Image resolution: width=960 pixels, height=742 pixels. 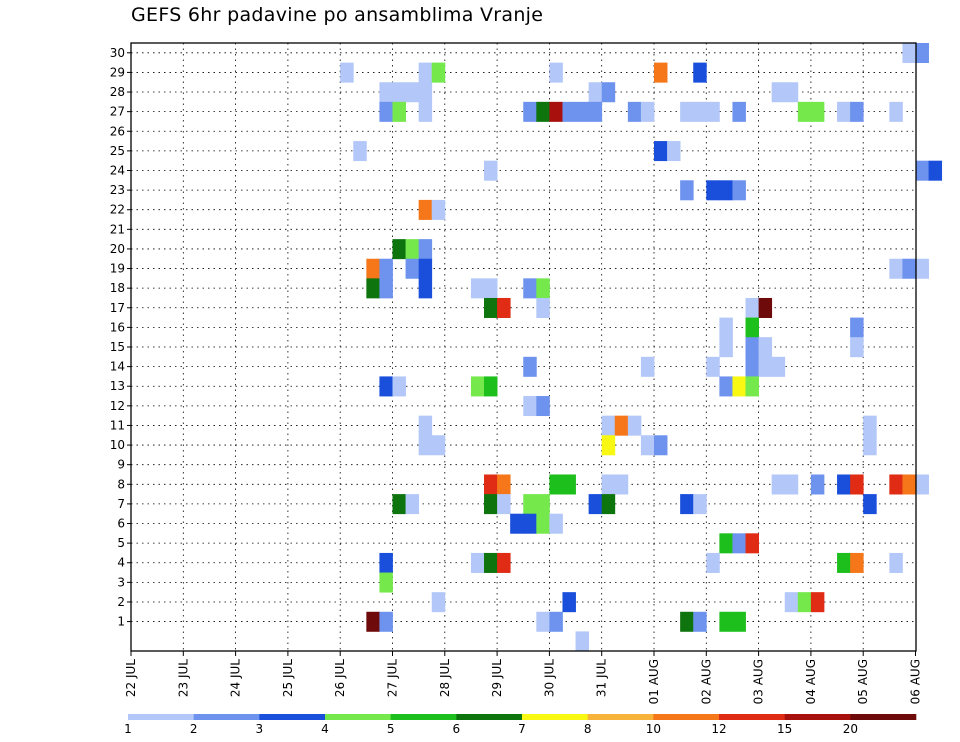 I want to click on y-tick-label: 3, so click(x=121, y=582).